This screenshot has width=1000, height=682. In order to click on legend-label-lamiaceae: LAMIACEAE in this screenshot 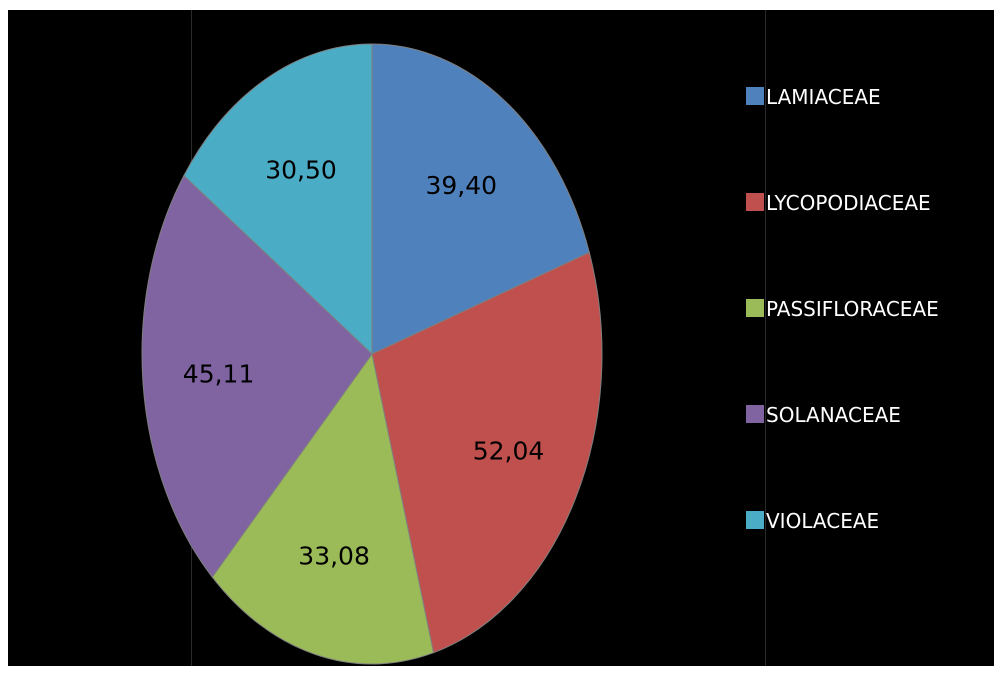, I will do `click(823, 97)`.